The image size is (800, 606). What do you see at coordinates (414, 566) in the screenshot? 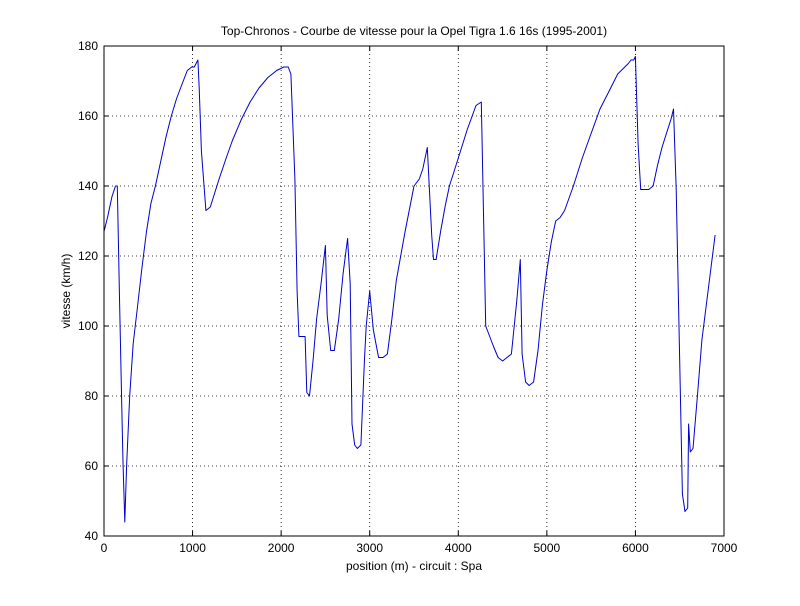
I see `x-axis-label: position (m) - circuit : Spa` at bounding box center [414, 566].